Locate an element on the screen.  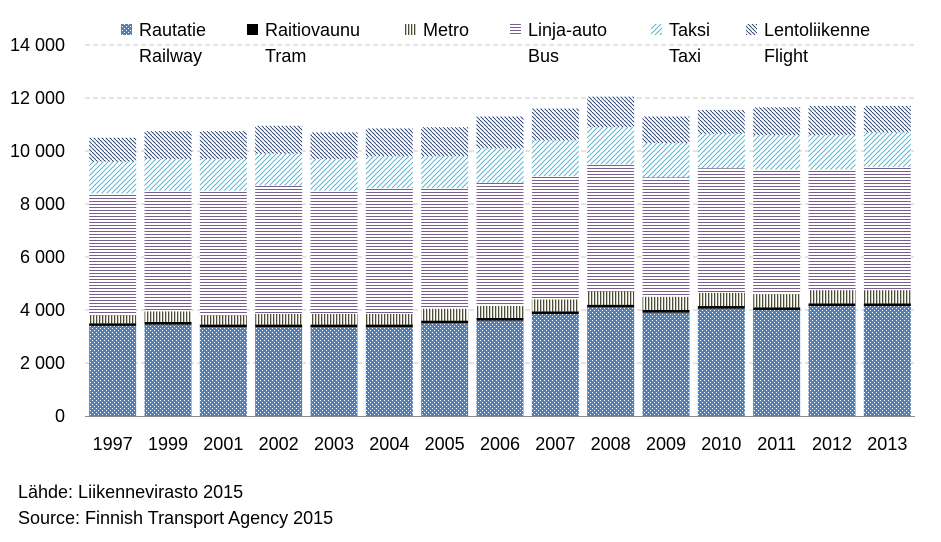
legend-item-taksi: Taksi Taxi is located at coordinates (680, 43).